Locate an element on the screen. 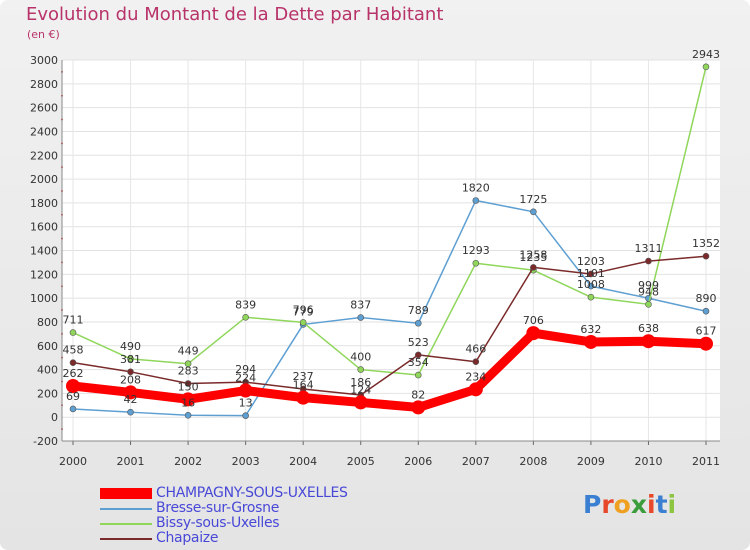  y-tick-label: 2600 is located at coordinates (44, 108).